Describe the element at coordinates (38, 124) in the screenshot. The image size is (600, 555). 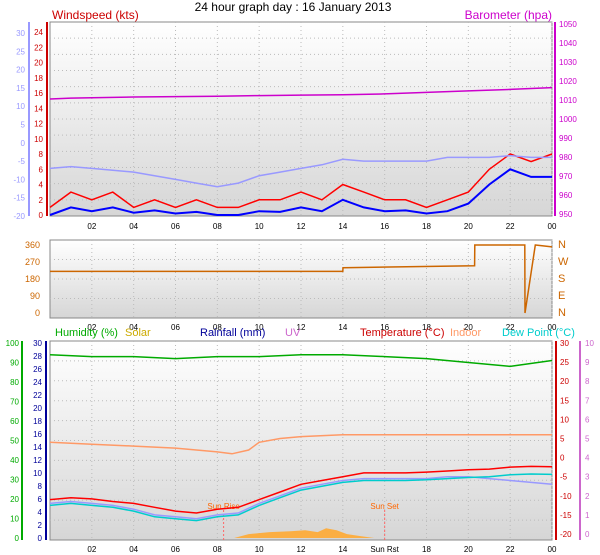
I see `wind-tick-label: 12` at that location.